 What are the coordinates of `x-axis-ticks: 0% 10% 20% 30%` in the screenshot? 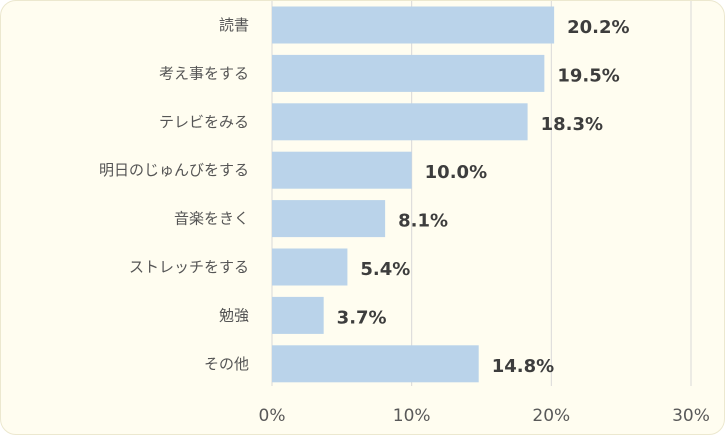 It's located at (484, 416).